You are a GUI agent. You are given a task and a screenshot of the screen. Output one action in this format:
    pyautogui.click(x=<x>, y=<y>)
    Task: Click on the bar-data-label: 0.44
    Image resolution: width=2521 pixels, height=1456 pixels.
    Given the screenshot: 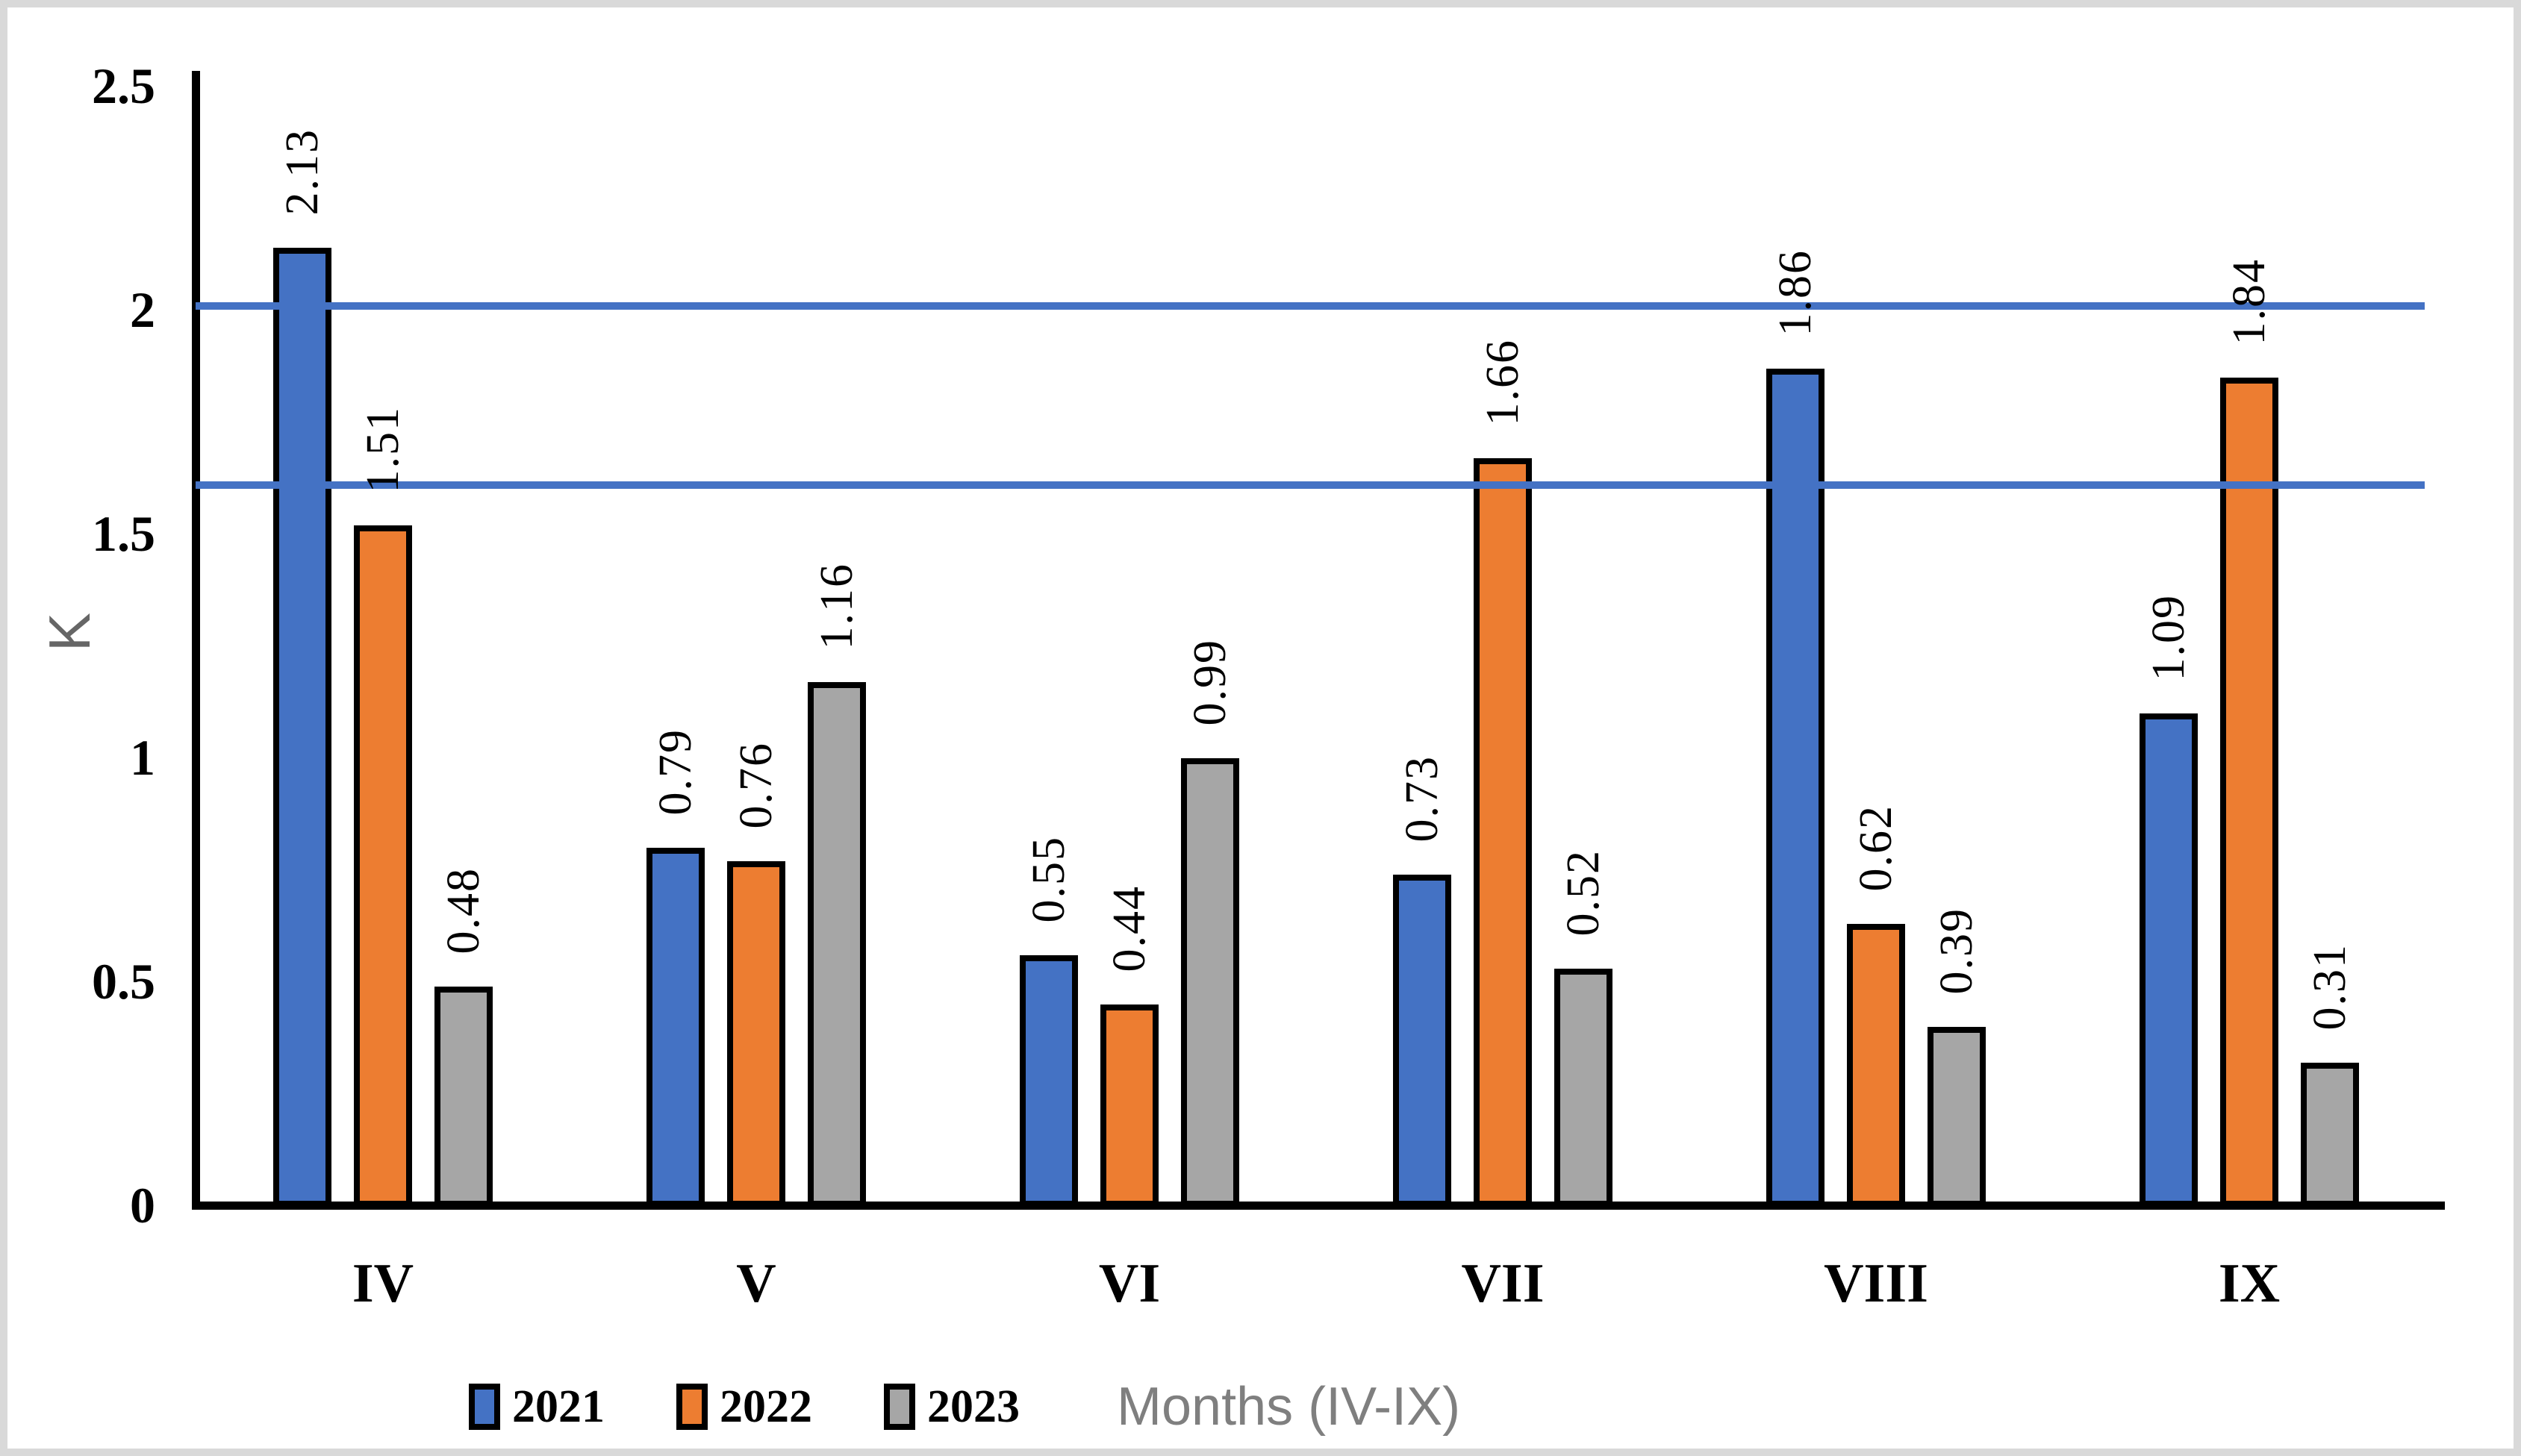 What is the action you would take?
    pyautogui.click(x=1129, y=928)
    